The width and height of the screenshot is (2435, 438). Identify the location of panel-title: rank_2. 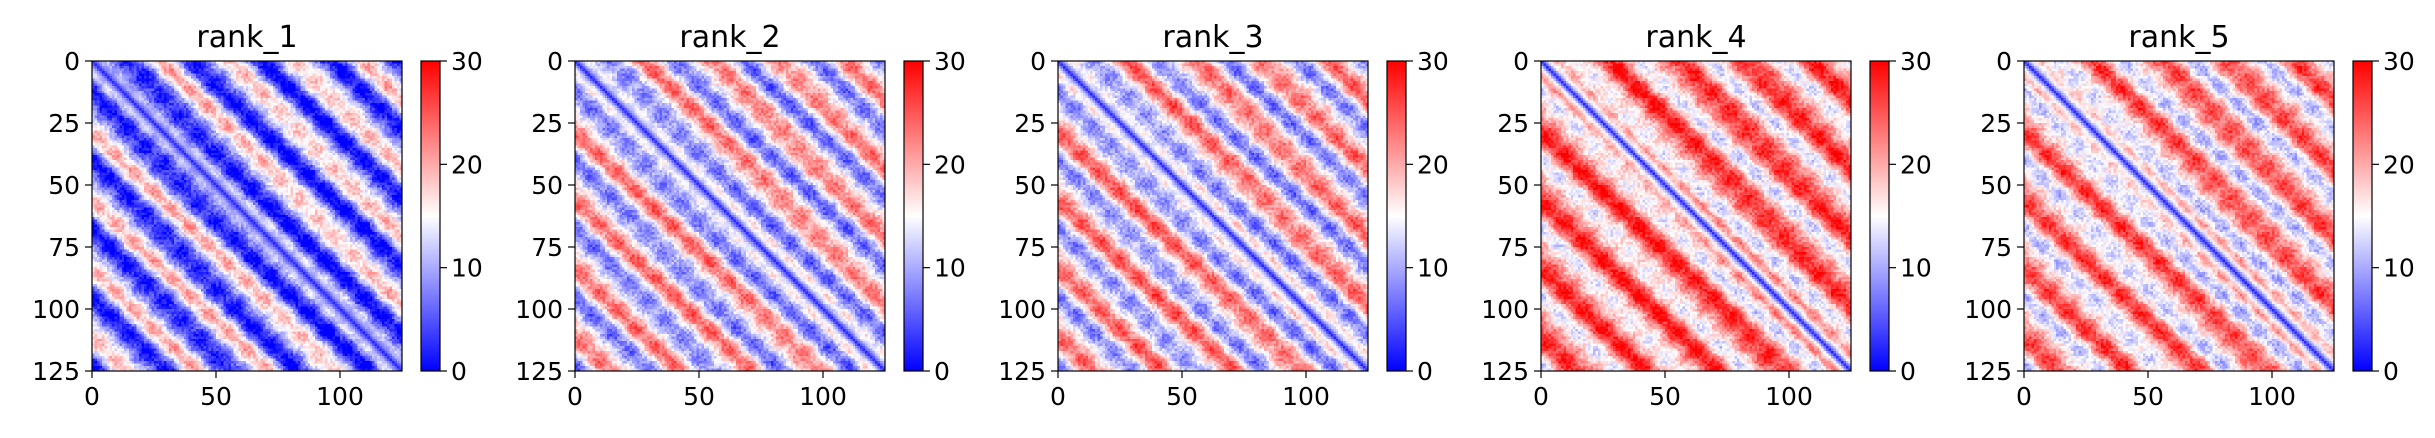
(729, 37).